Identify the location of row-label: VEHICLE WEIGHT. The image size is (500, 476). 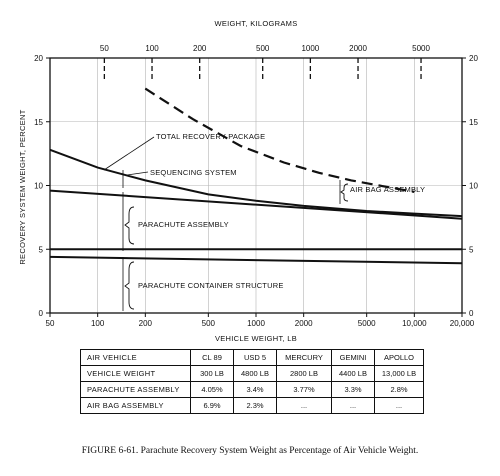
(135, 373).